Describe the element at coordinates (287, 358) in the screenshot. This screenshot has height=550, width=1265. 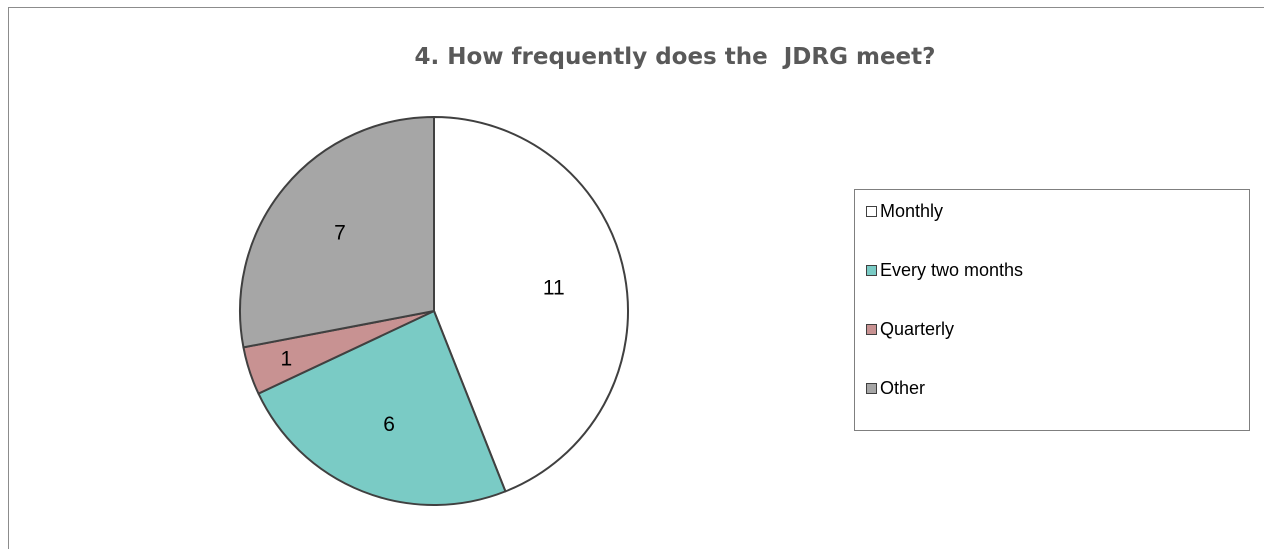
I see `slice-label-quarterly: 1` at that location.